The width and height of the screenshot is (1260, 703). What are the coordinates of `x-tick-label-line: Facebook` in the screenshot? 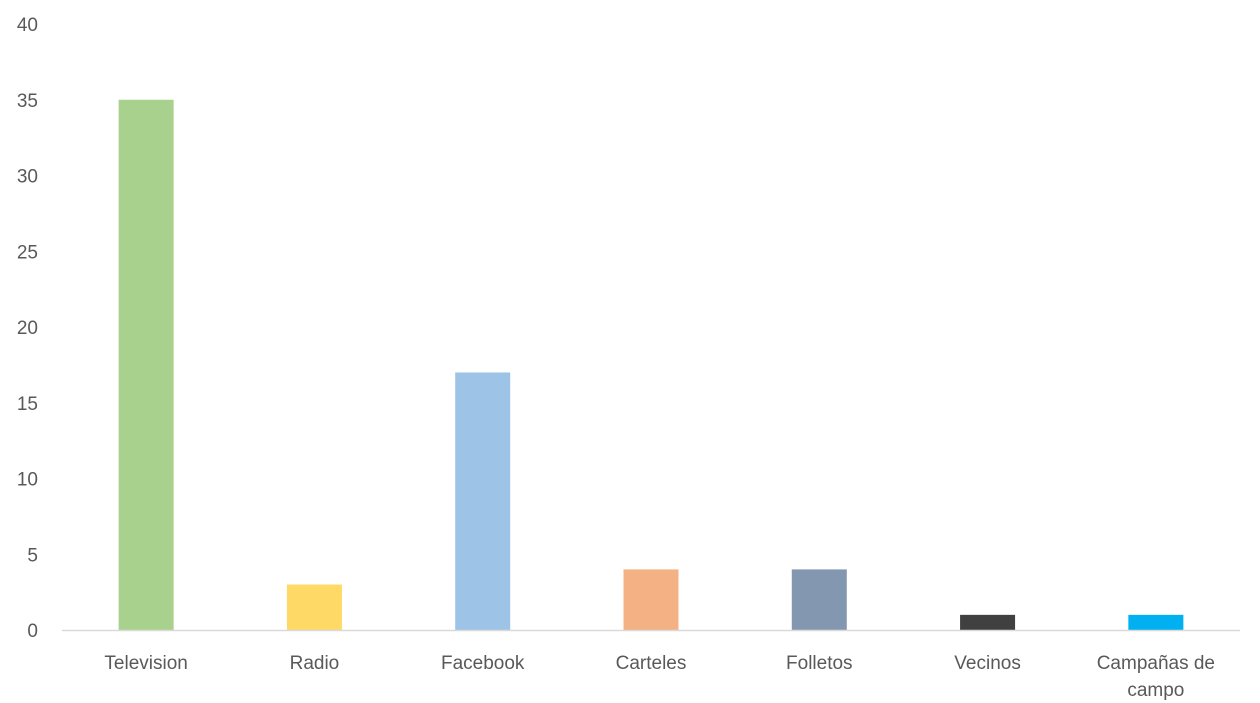 It's located at (483, 663).